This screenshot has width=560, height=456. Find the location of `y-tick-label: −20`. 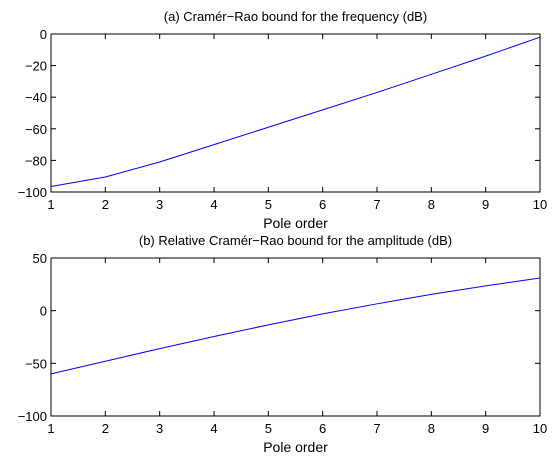

y-tick-label: −20 is located at coordinates (36, 66).